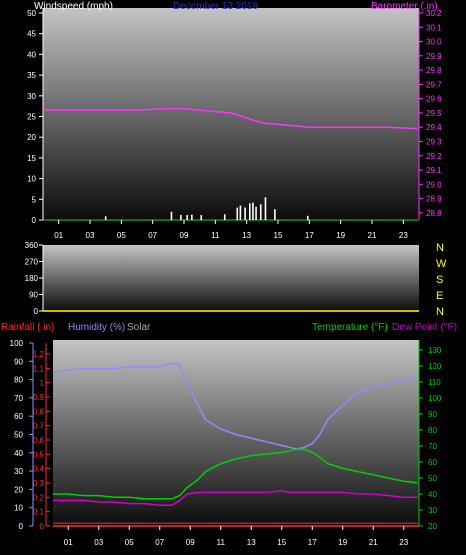 This screenshot has height=555, width=466. What do you see at coordinates (129, 542) in the screenshot?
I see `temp-x-tick-label: 05` at bounding box center [129, 542].